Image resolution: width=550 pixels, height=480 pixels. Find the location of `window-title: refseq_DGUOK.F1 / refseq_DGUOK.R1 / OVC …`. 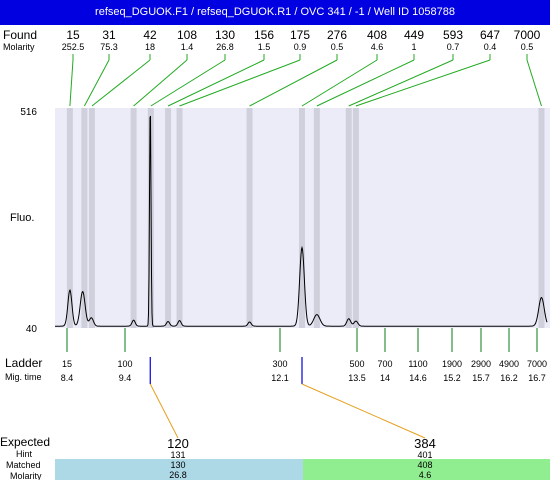

window-title: refseq_DGUOK.F1 / refseq_DGUOK.R1 / OVC … is located at coordinates (275, 12).